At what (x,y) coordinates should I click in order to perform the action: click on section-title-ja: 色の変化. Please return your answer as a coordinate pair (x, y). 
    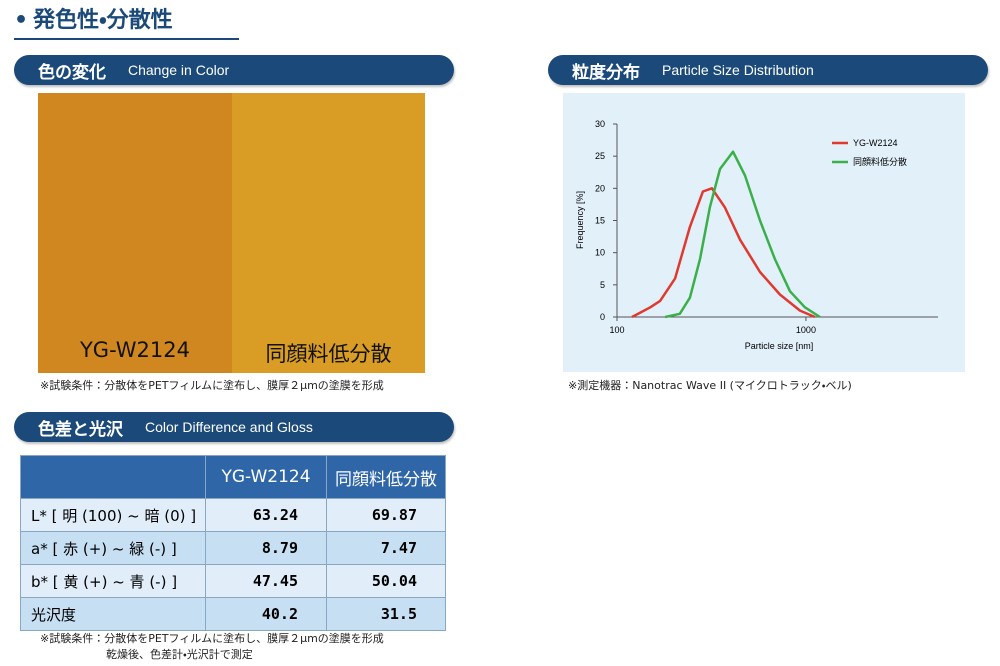
    Looking at the image, I should click on (72, 72).